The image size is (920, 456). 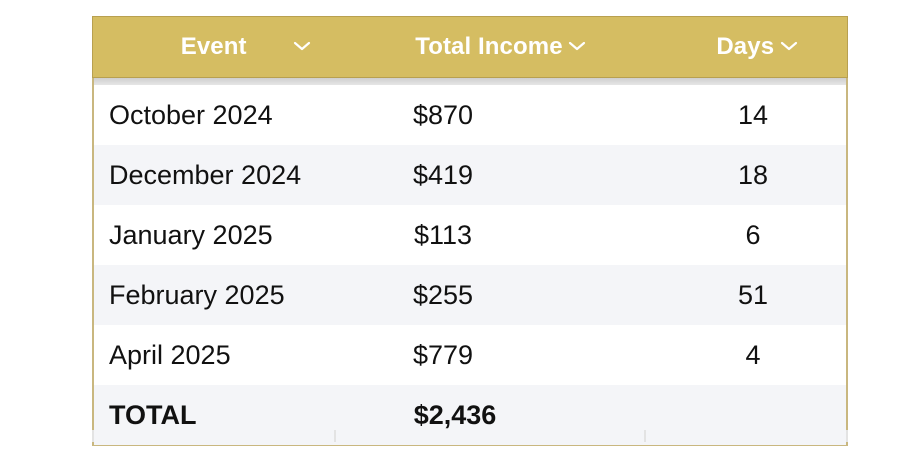 I want to click on table-row: October 2024 $870 14, so click(x=470, y=115).